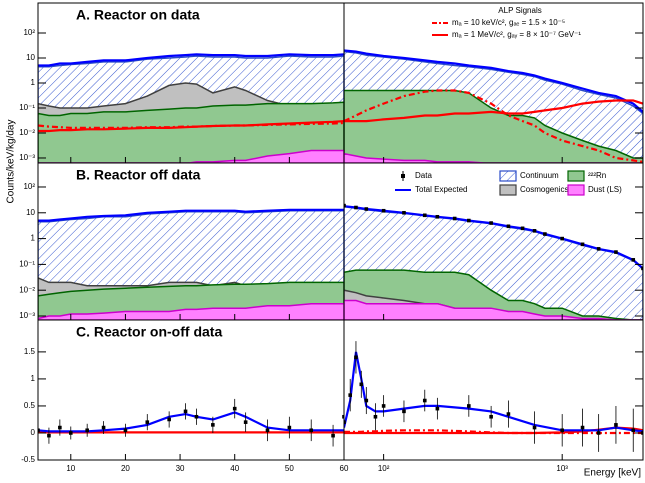 The width and height of the screenshot is (645, 483). Describe the element at coordinates (138, 15) in the screenshot. I see `panel-title: A. Reactor on data` at that location.